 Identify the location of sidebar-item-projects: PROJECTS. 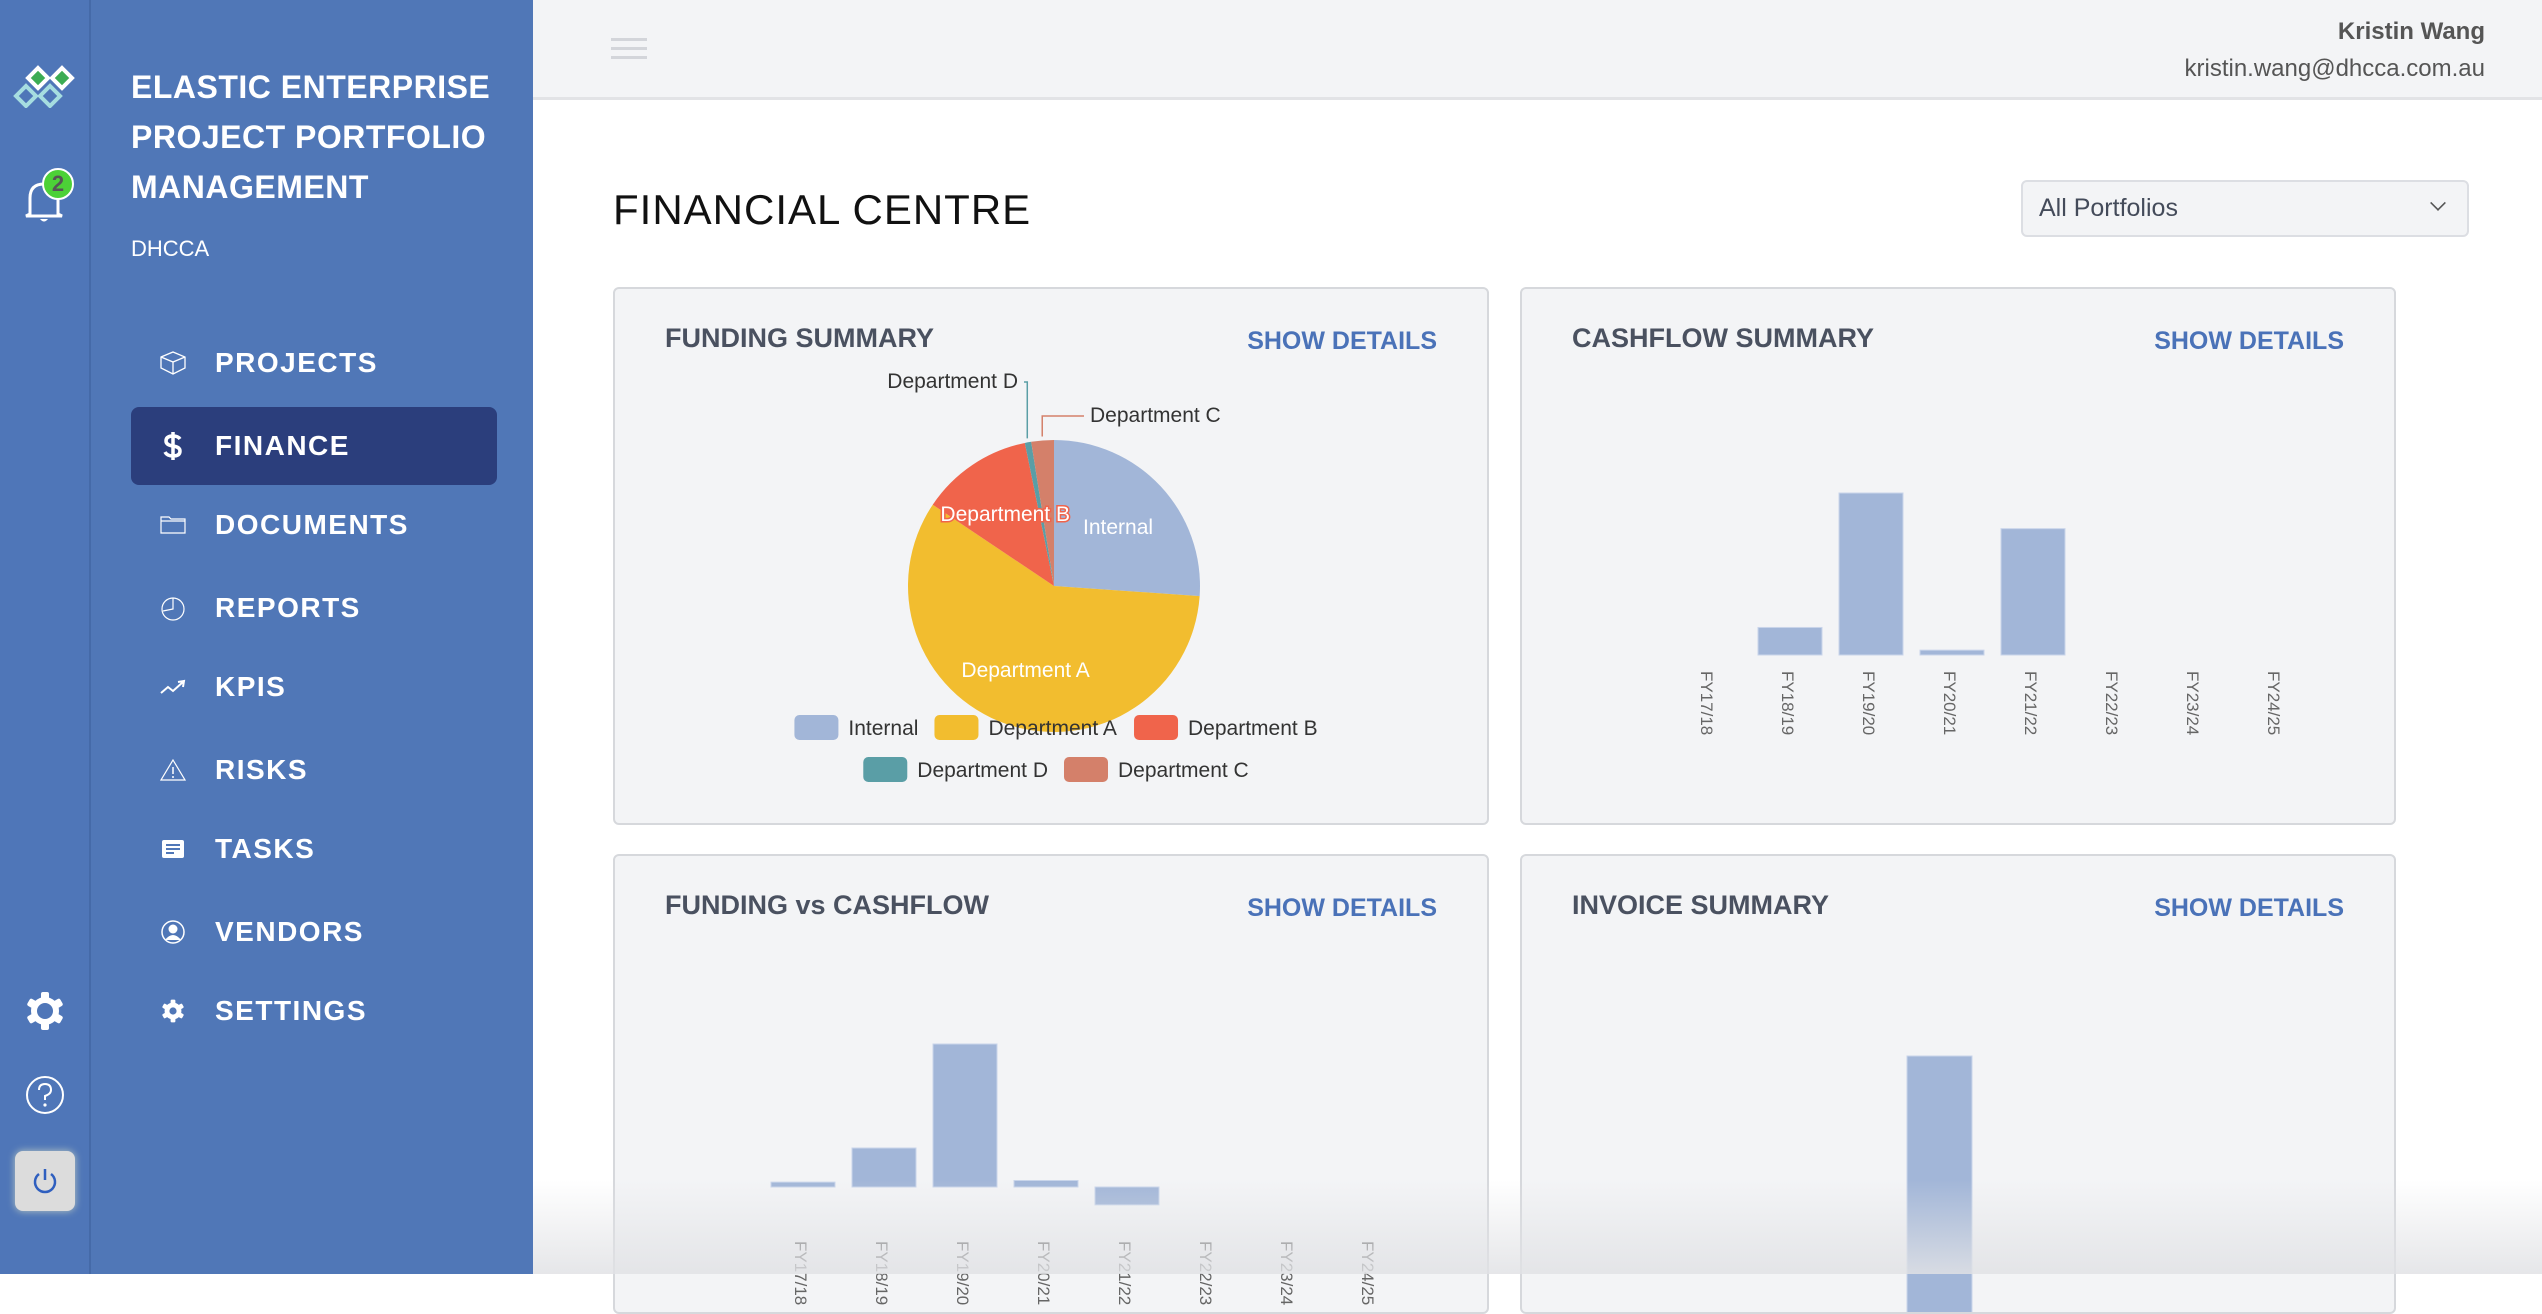
(314, 363).